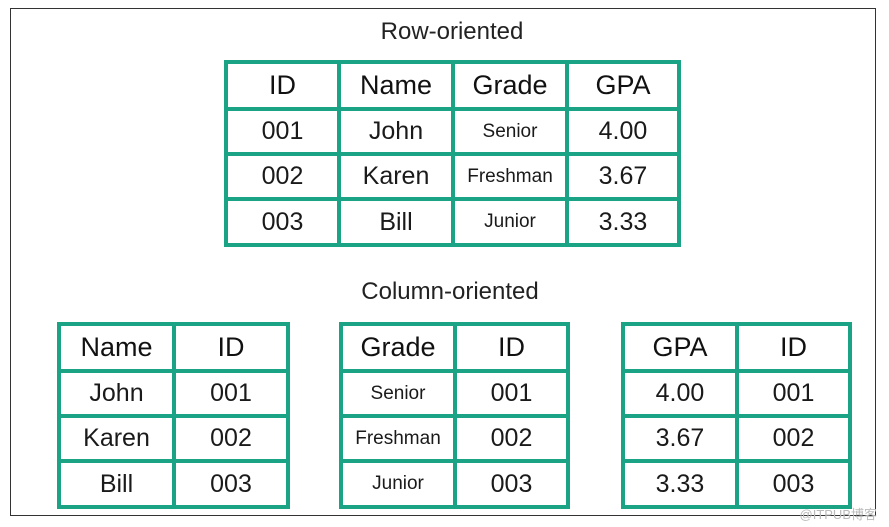  I want to click on column-oriented-title: Column-oriented, so click(450, 291).